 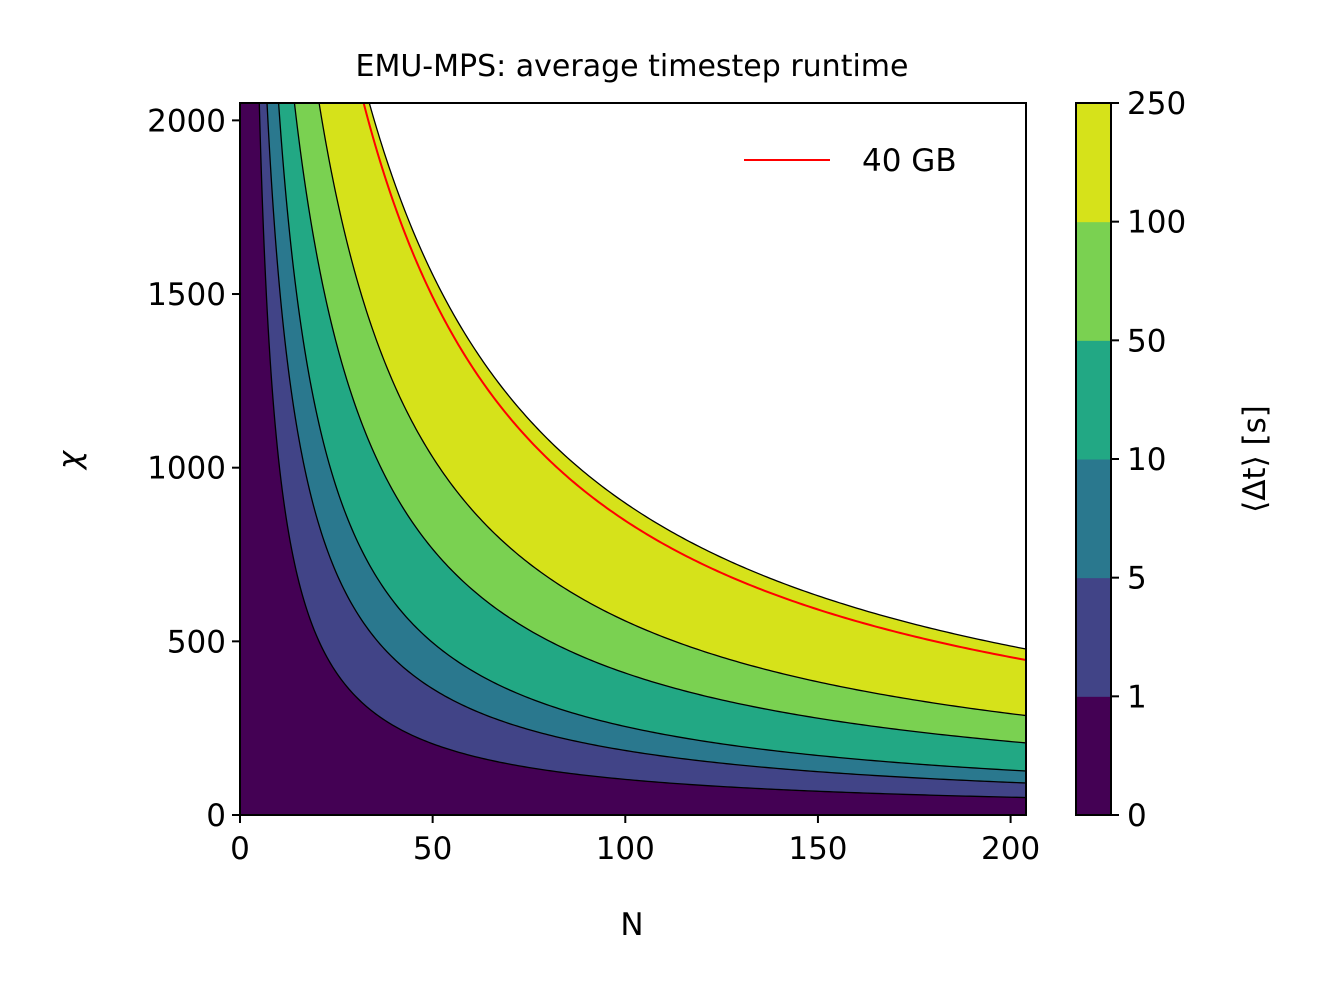 I want to click on x-tick-label: 150, so click(x=817, y=849).